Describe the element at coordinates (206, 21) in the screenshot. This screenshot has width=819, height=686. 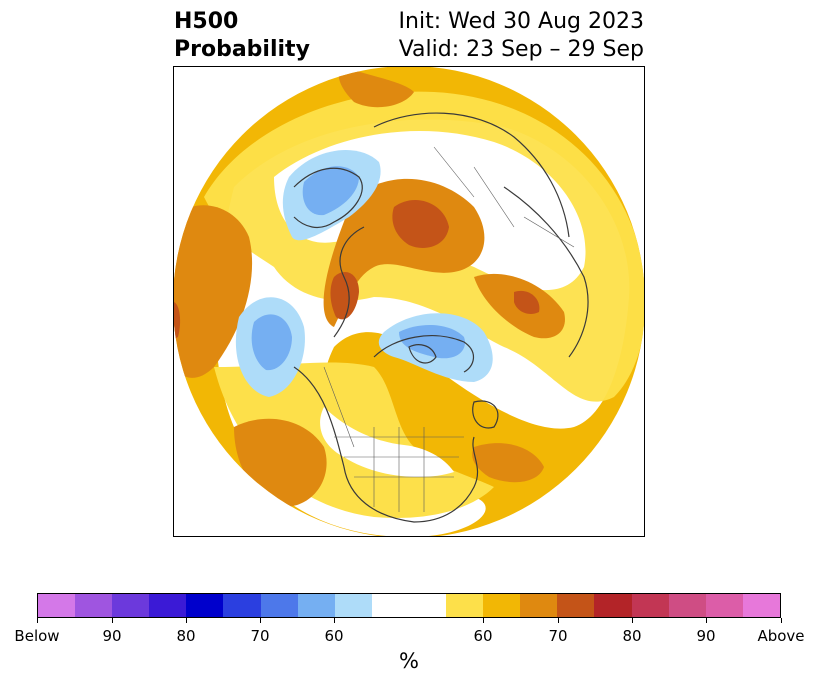
I see `title-variable: H500` at that location.